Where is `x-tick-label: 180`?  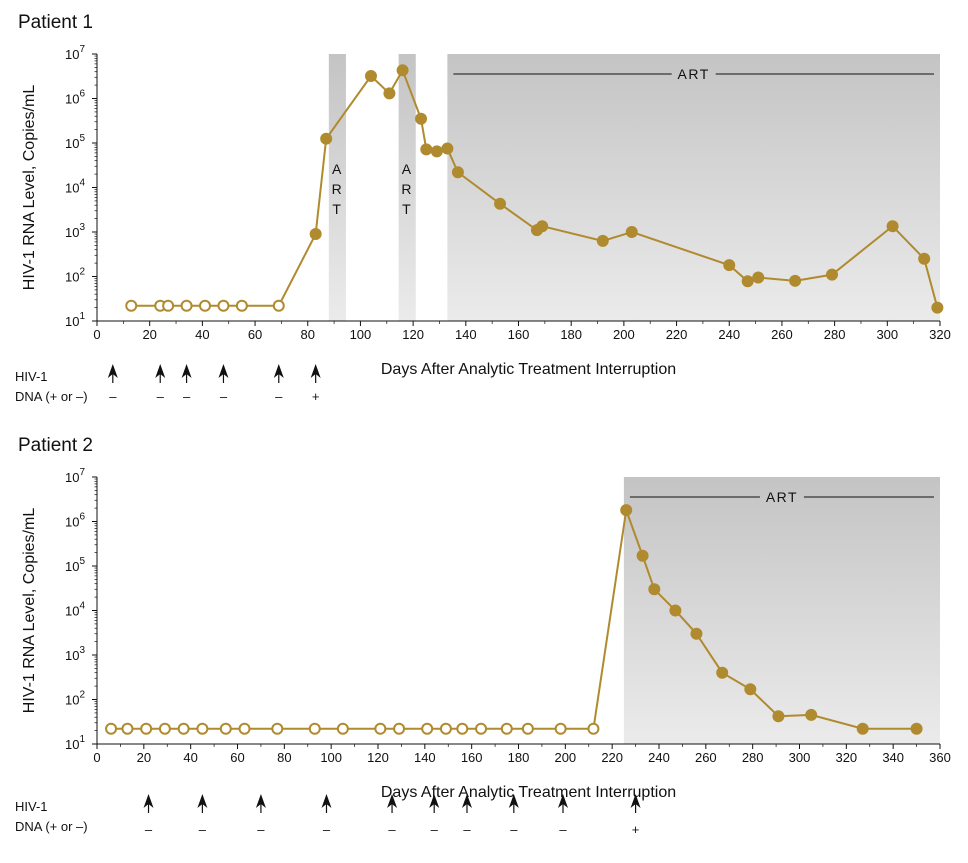
x-tick-label: 180 is located at coordinates (571, 334).